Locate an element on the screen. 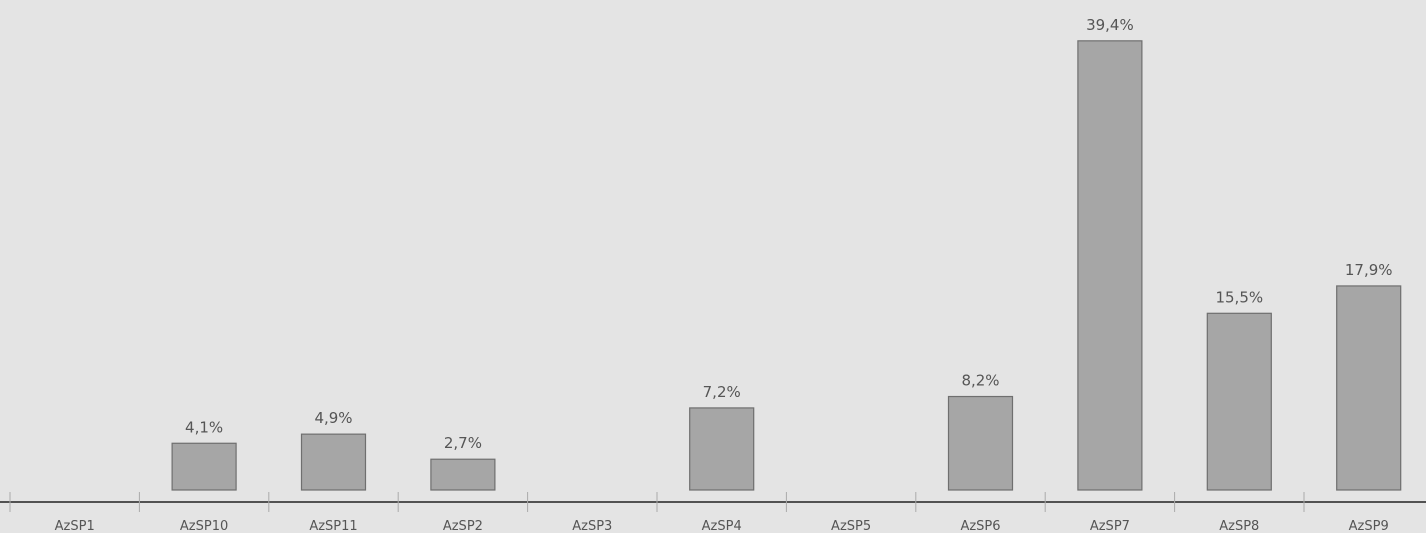 Image resolution: width=1426 pixels, height=533 pixels. data-label-azsp8: 15,5% is located at coordinates (1239, 297).